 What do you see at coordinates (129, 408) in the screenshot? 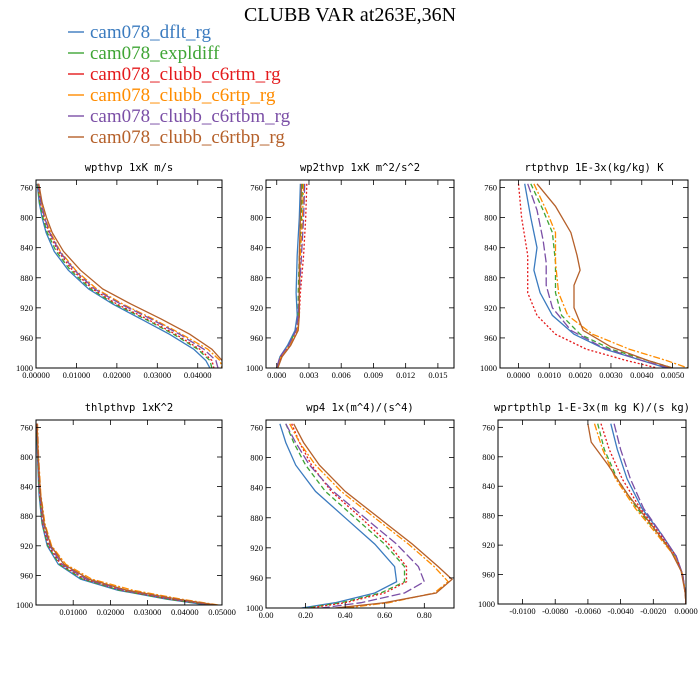
I see `panel-title: thlpthvp 1xK^2` at bounding box center [129, 408].